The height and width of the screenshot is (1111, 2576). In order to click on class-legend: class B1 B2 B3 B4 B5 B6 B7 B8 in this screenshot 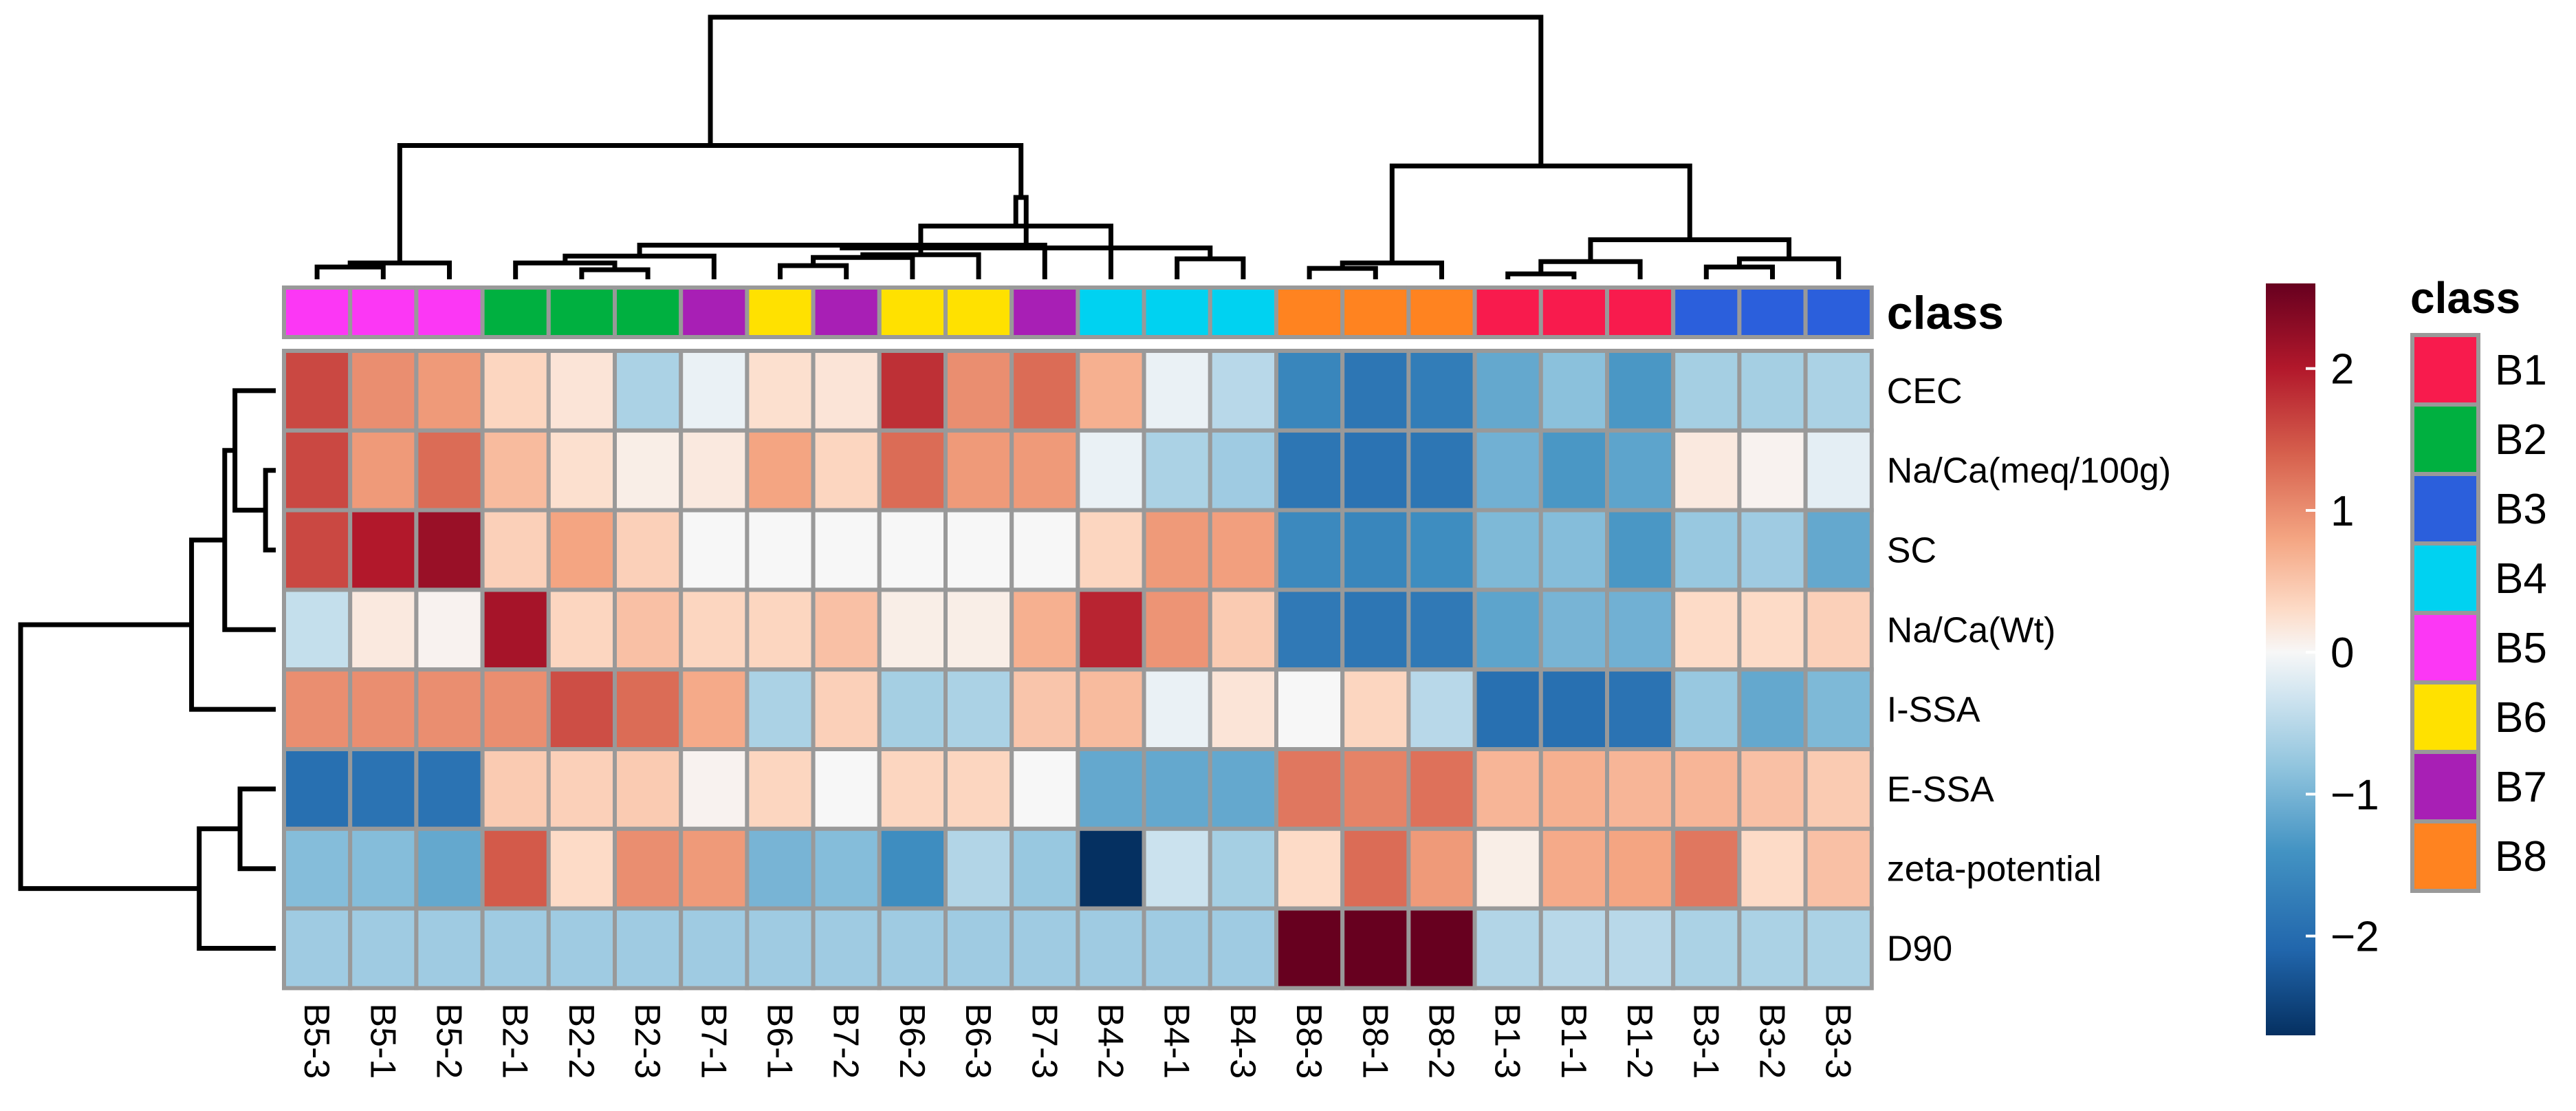, I will do `click(2478, 583)`.